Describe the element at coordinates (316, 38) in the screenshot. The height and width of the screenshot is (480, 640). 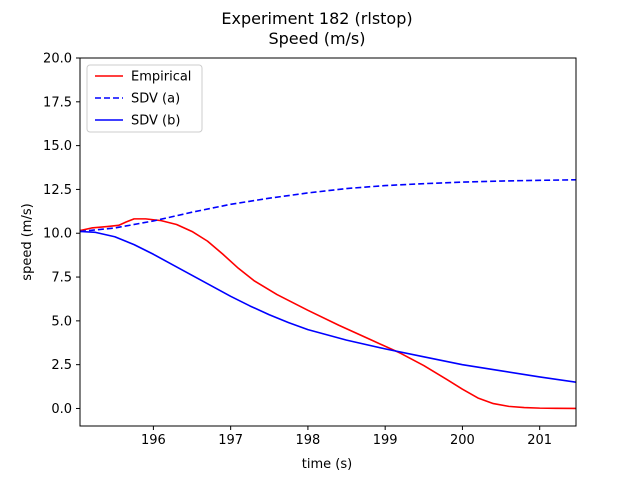
I see `chart-subtitle: Speed (m/s)` at that location.